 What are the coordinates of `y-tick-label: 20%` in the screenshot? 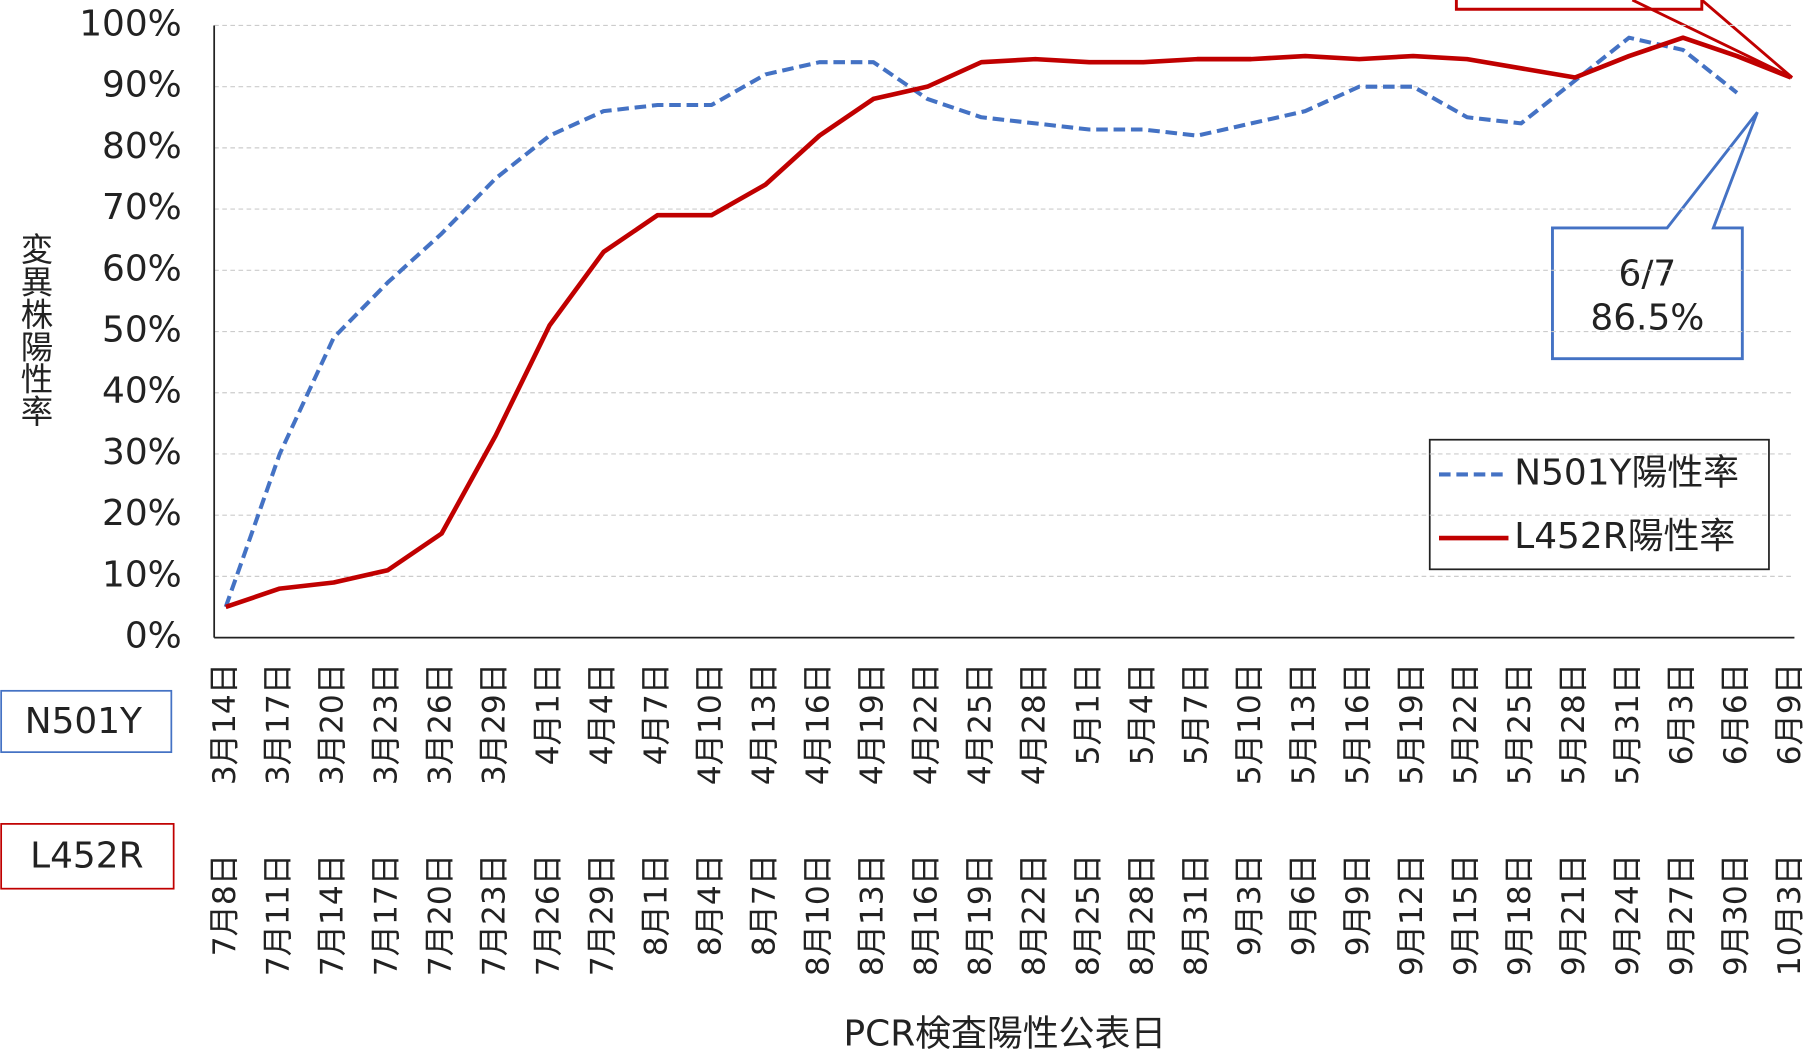 It's located at (142, 513).